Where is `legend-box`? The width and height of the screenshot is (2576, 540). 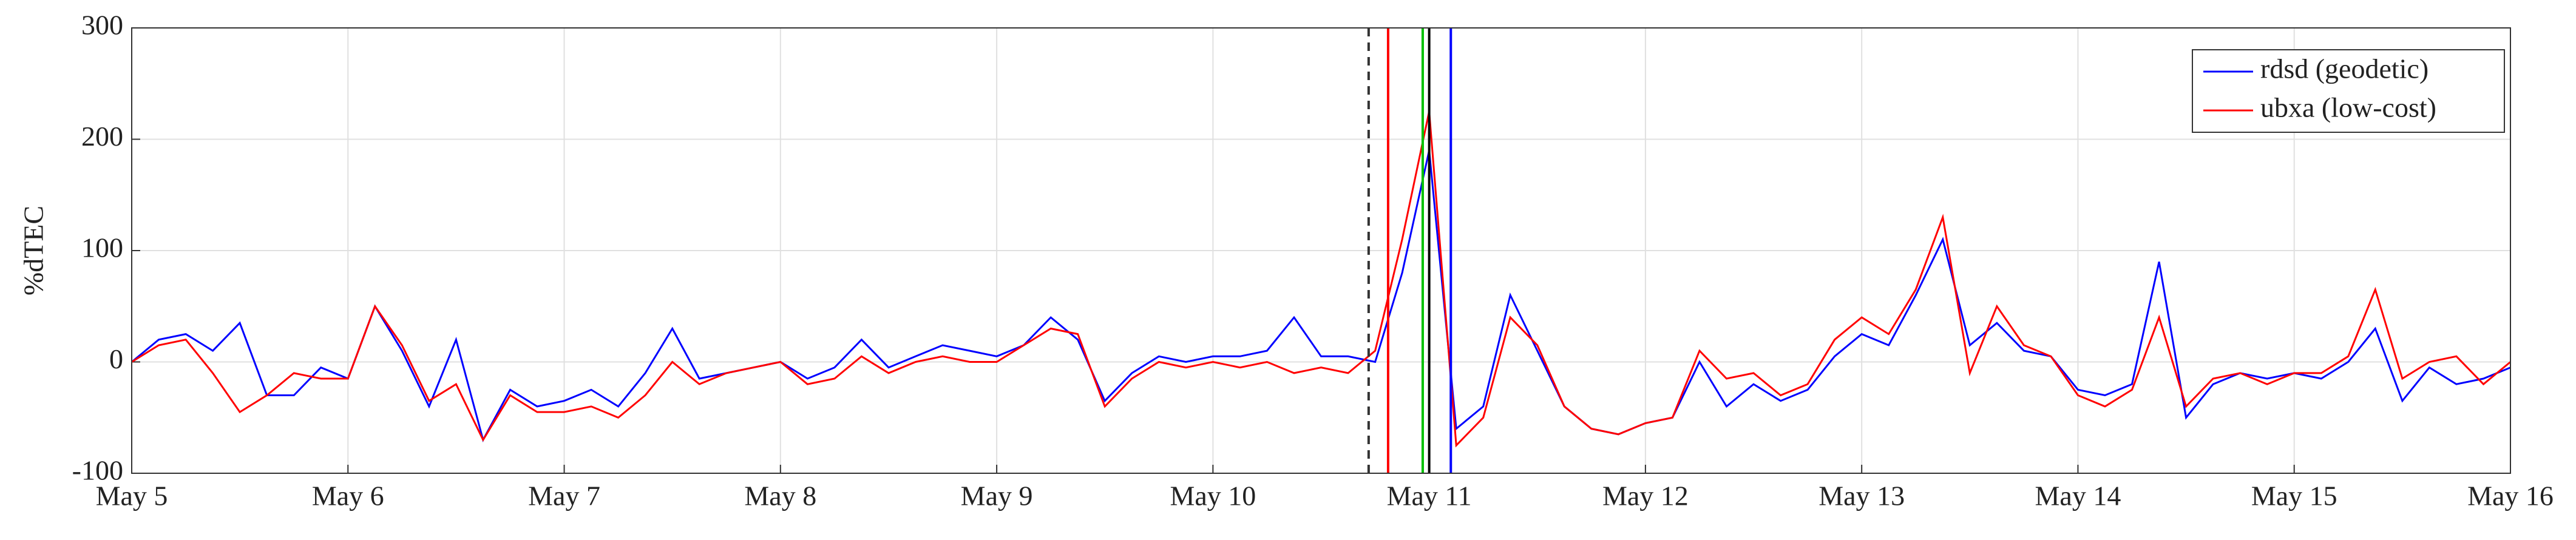
legend-box is located at coordinates (2348, 91).